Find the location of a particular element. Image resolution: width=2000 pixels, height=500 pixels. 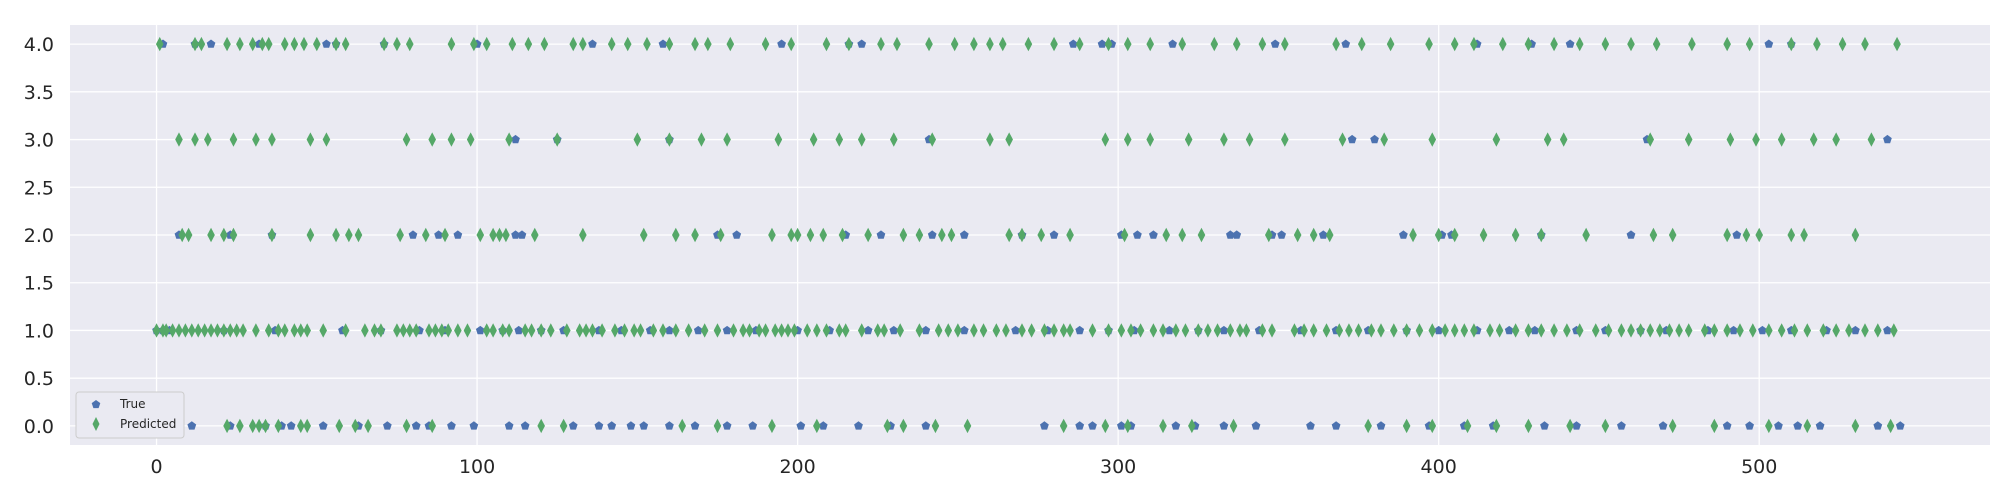

y-tick-label: 3.0 is located at coordinates (39, 141).